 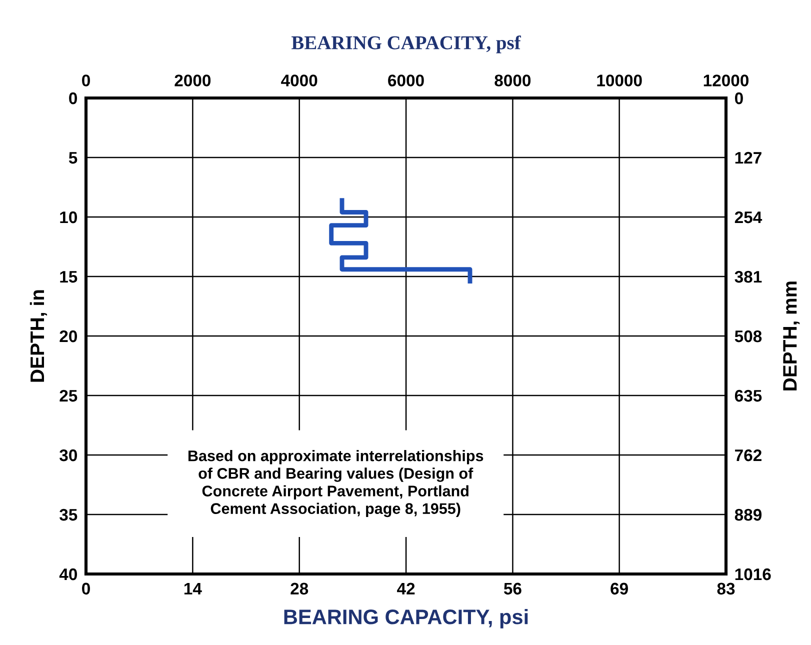 I want to click on x-tick-label: 28, so click(x=299, y=588).